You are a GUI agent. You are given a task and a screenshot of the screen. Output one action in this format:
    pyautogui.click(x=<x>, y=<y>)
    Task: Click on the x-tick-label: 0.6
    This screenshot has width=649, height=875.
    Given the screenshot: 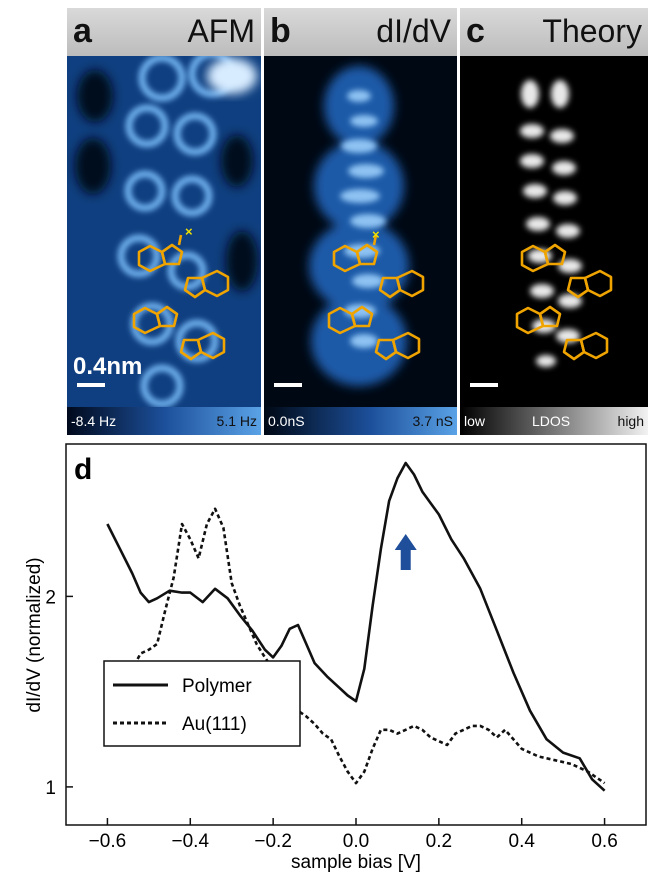 What is the action you would take?
    pyautogui.click(x=604, y=841)
    